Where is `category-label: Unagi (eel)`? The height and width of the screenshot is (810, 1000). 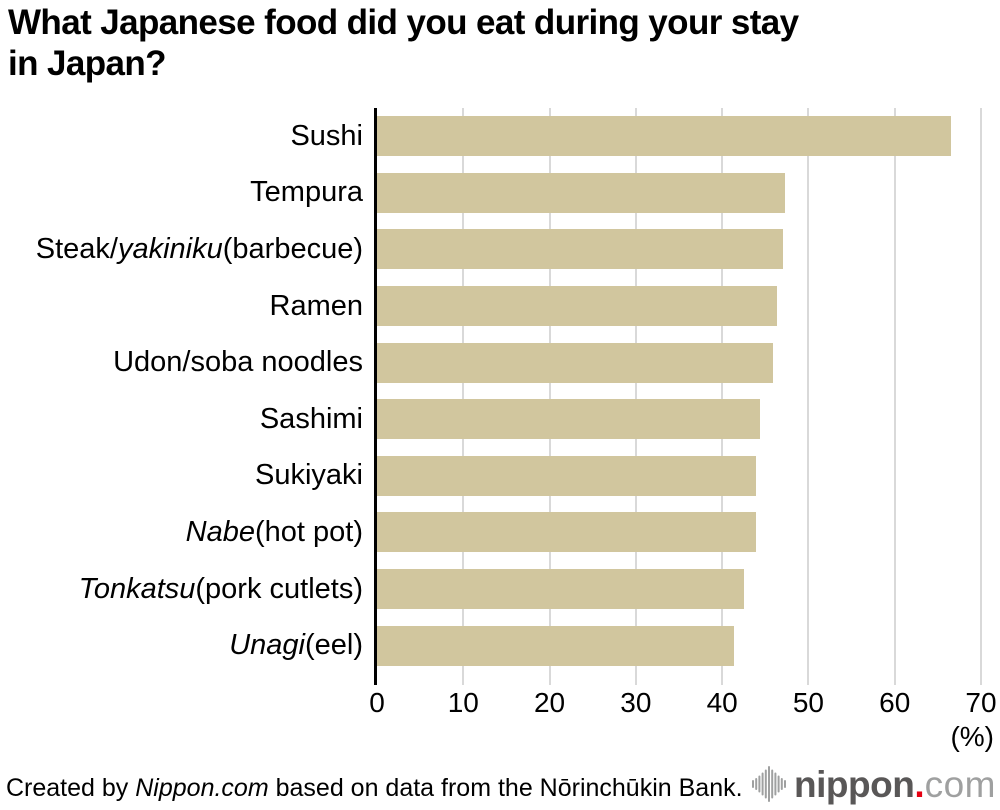
category-label: Unagi (eel) is located at coordinates (296, 645).